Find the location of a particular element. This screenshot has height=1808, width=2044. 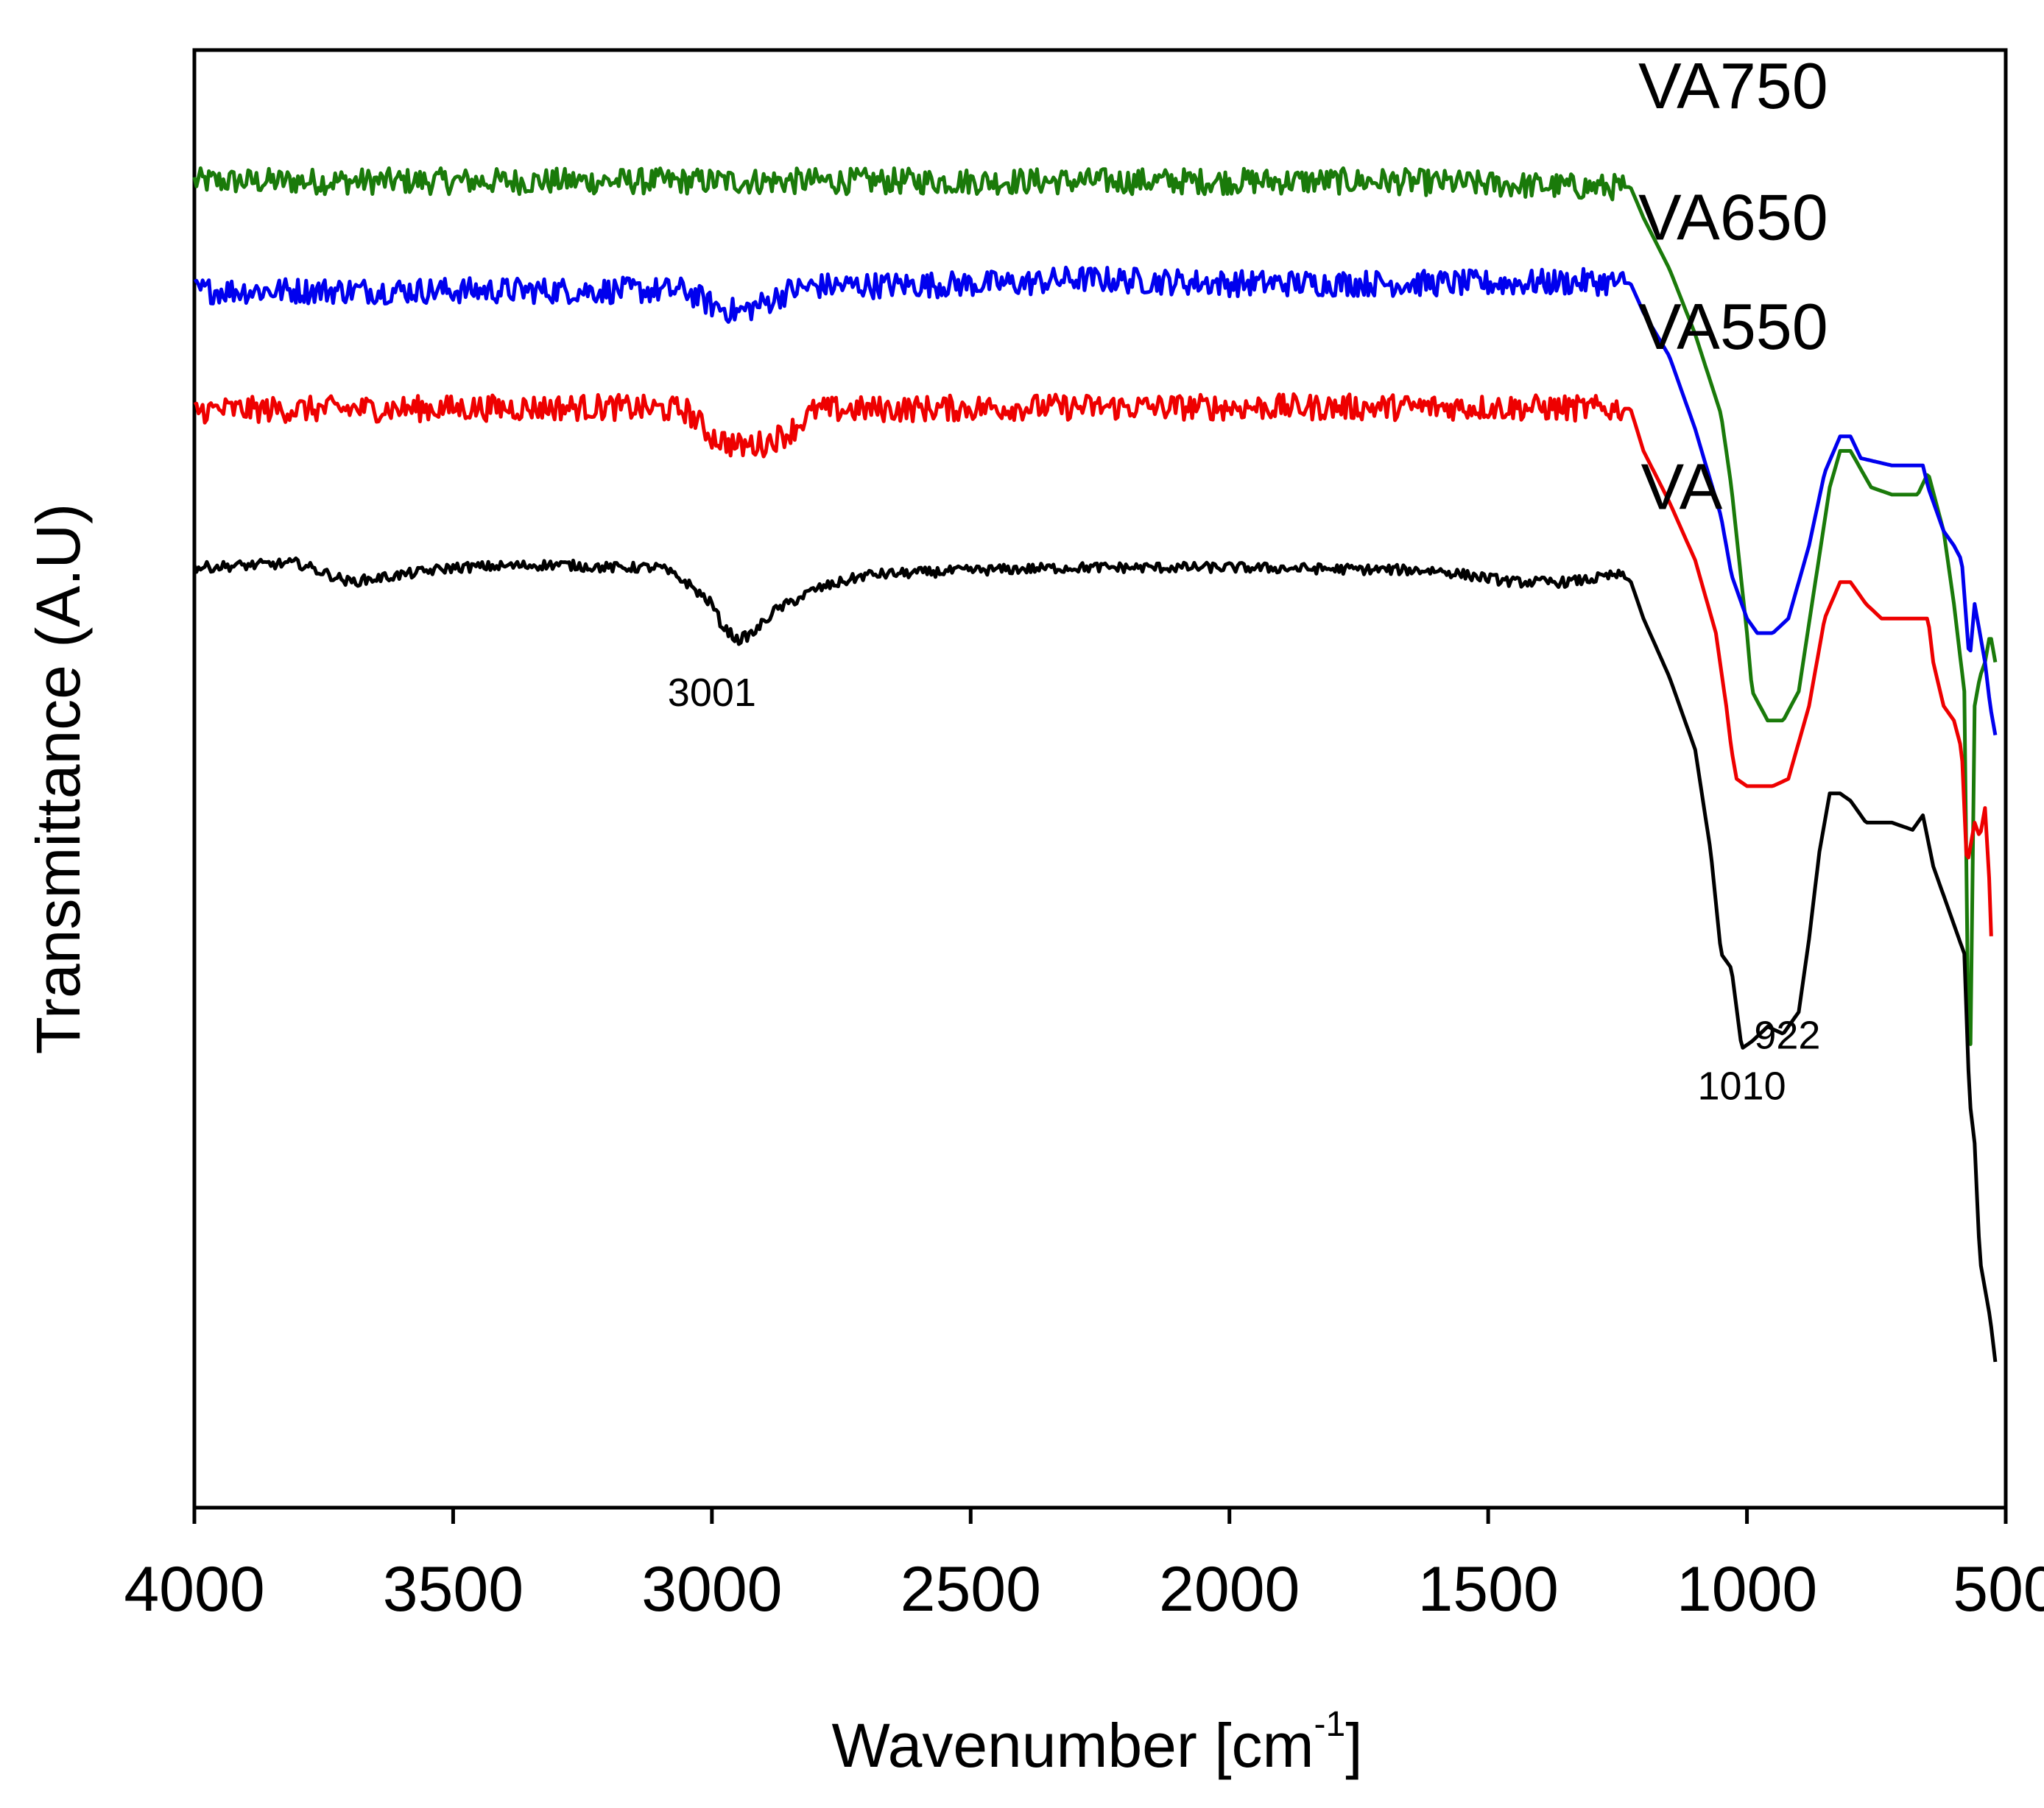

x-tick-label: 1500 is located at coordinates (1487, 1590).